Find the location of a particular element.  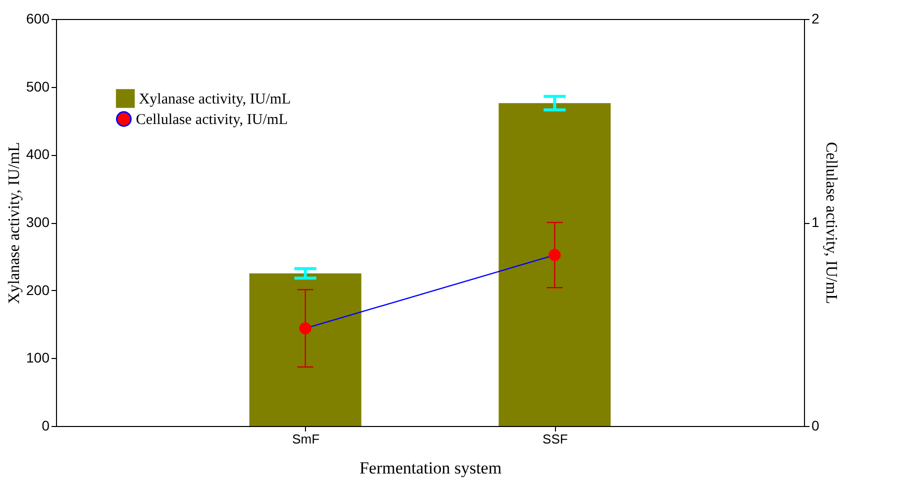

x-tick-label: SSF is located at coordinates (555, 439).